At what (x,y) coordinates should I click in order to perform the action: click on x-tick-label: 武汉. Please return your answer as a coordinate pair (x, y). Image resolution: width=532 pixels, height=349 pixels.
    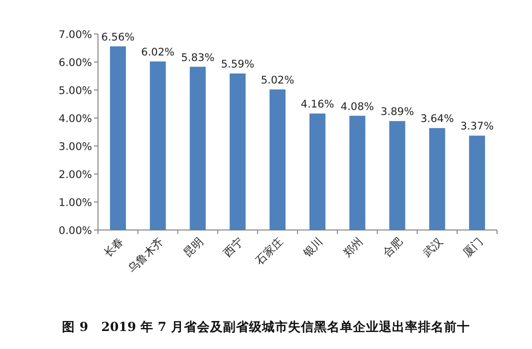
    Looking at the image, I should click on (433, 247).